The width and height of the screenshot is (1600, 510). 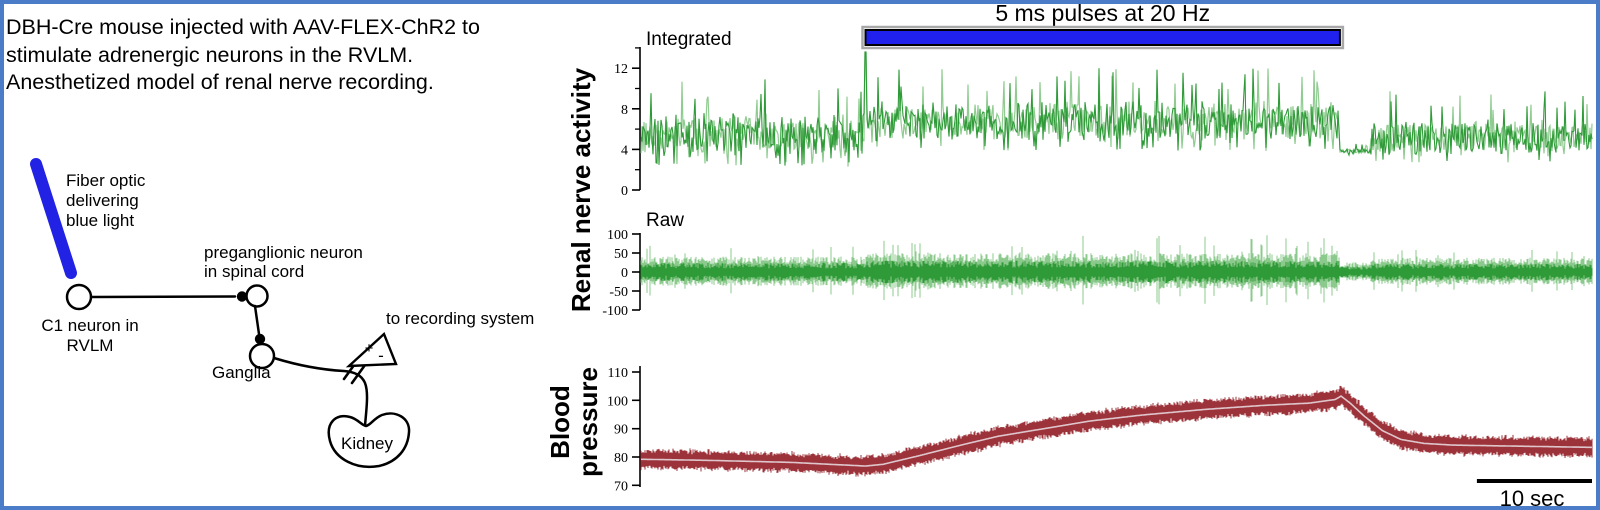 I want to click on c1-axon, so click(x=163, y=297).